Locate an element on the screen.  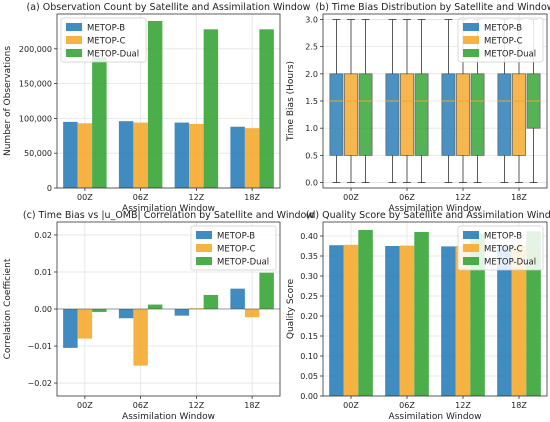
box-06Z-METOP-B is located at coordinates (392, 114).